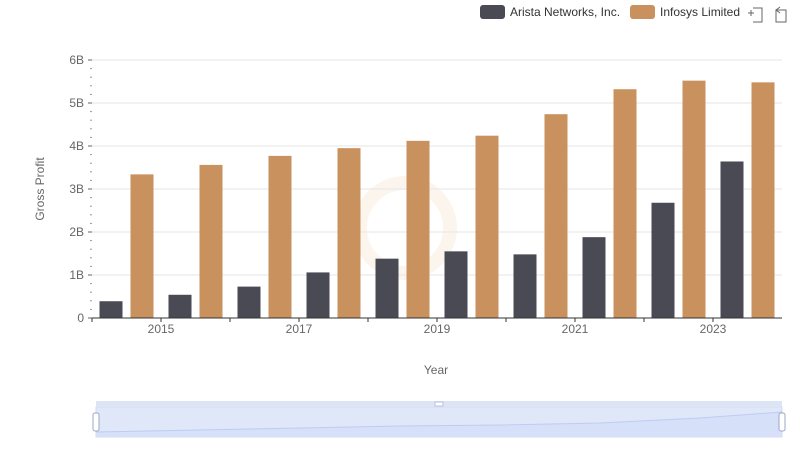 Image resolution: width=800 pixels, height=461 pixels. Describe the element at coordinates (111, 309) in the screenshot. I see `bar-arista-2014` at that location.